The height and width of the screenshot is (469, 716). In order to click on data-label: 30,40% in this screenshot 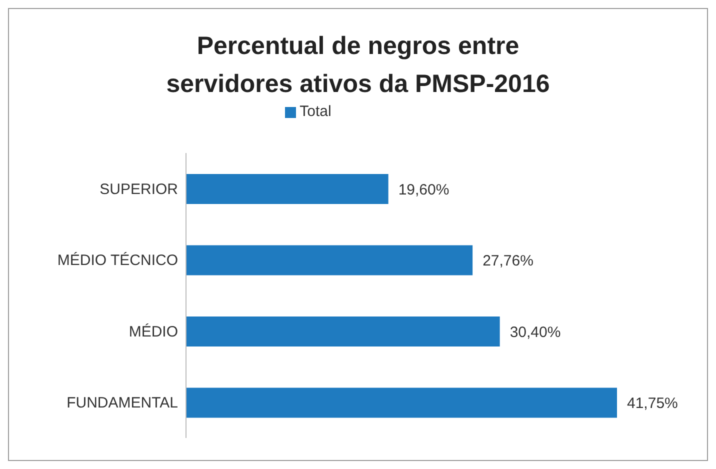, I will do `click(535, 332)`.